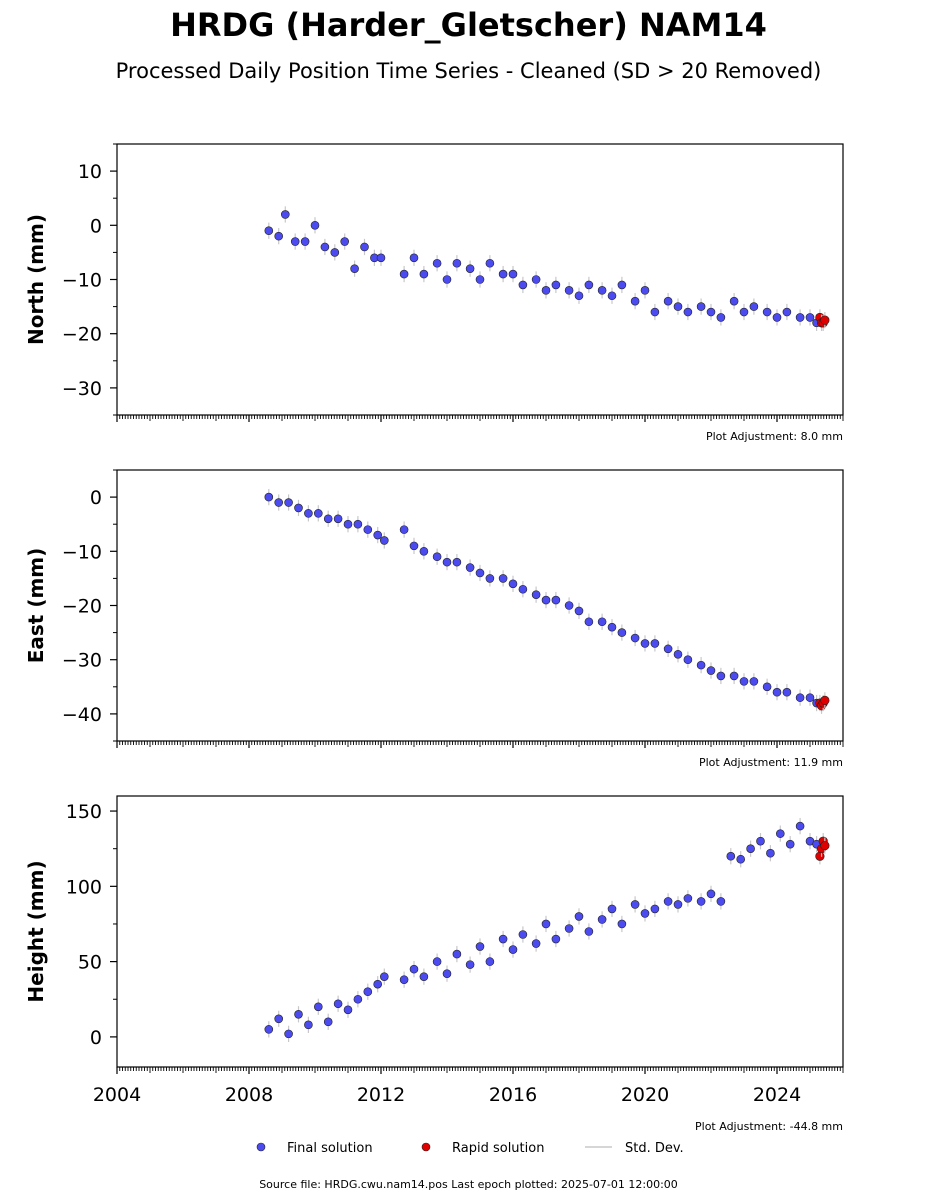 The image size is (937, 1200). Describe the element at coordinates (547, 268) in the screenshot. I see `north-marks` at that location.